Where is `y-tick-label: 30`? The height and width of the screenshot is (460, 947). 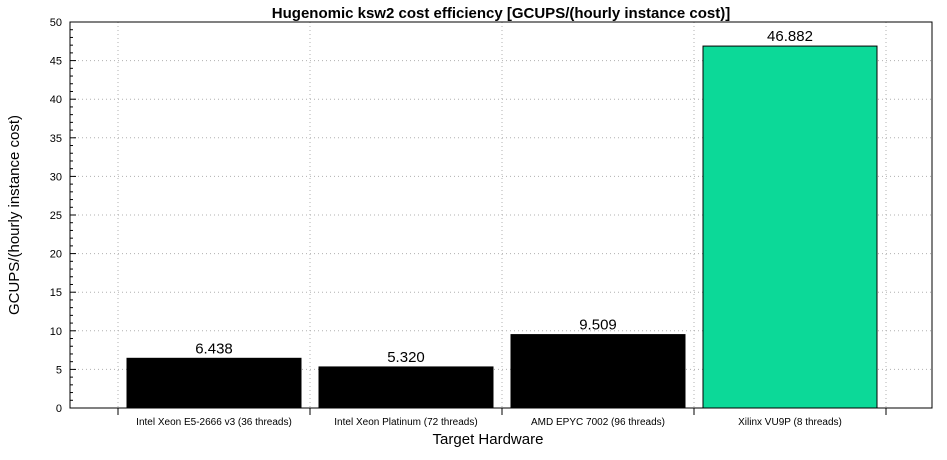 y-tick-label: 30 is located at coordinates (56, 177).